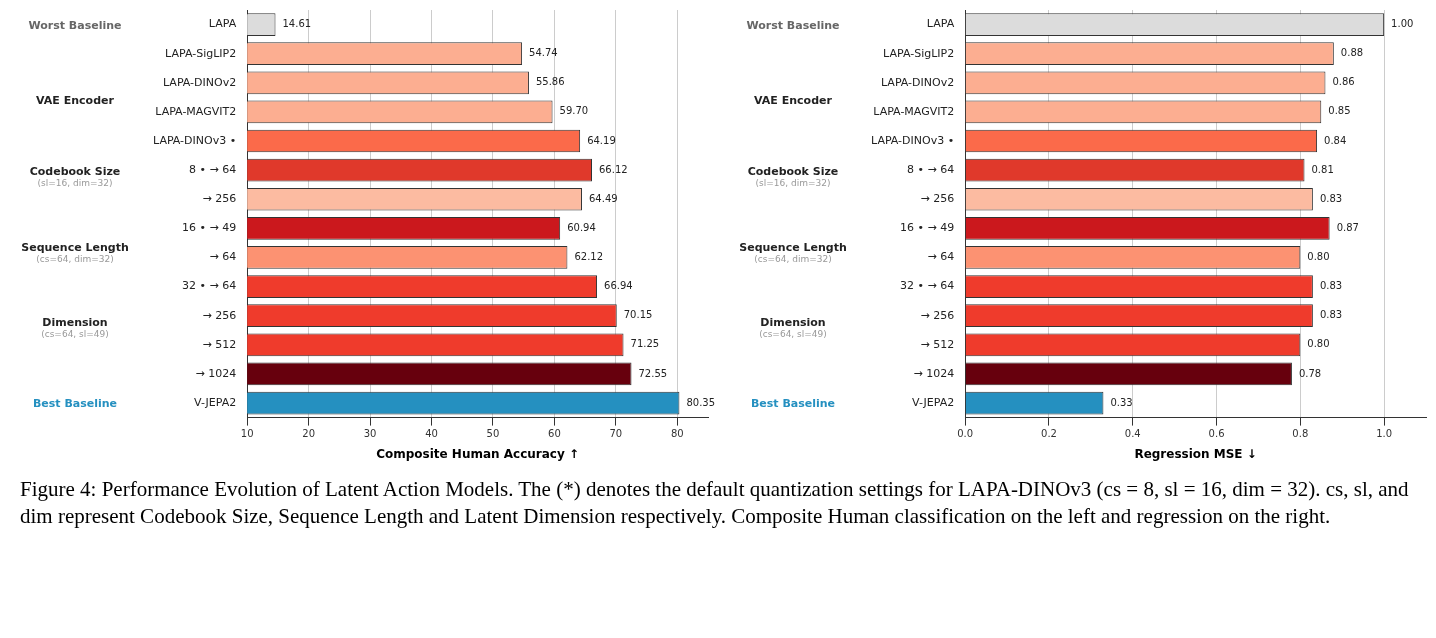 The width and height of the screenshot is (1436, 638). Describe the element at coordinates (1216, 434) in the screenshot. I see `x-tick-label: 0.6` at that location.